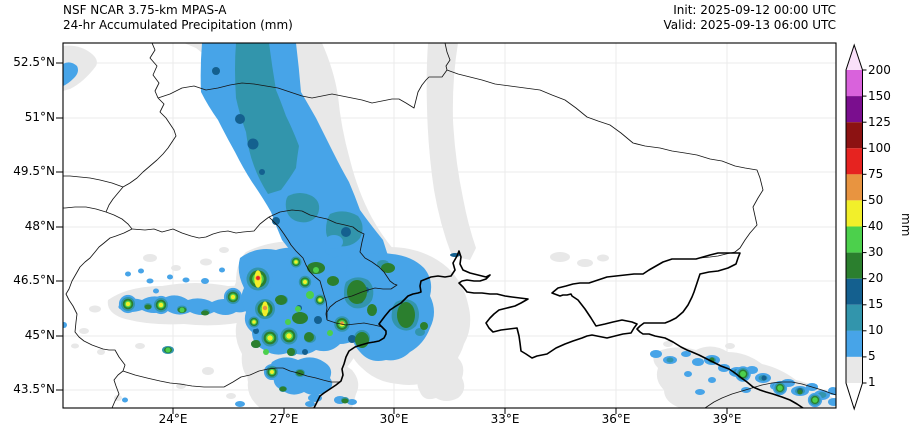 The image size is (921, 440). I want to click on colorbar-tick-marks, so click(864, 226).